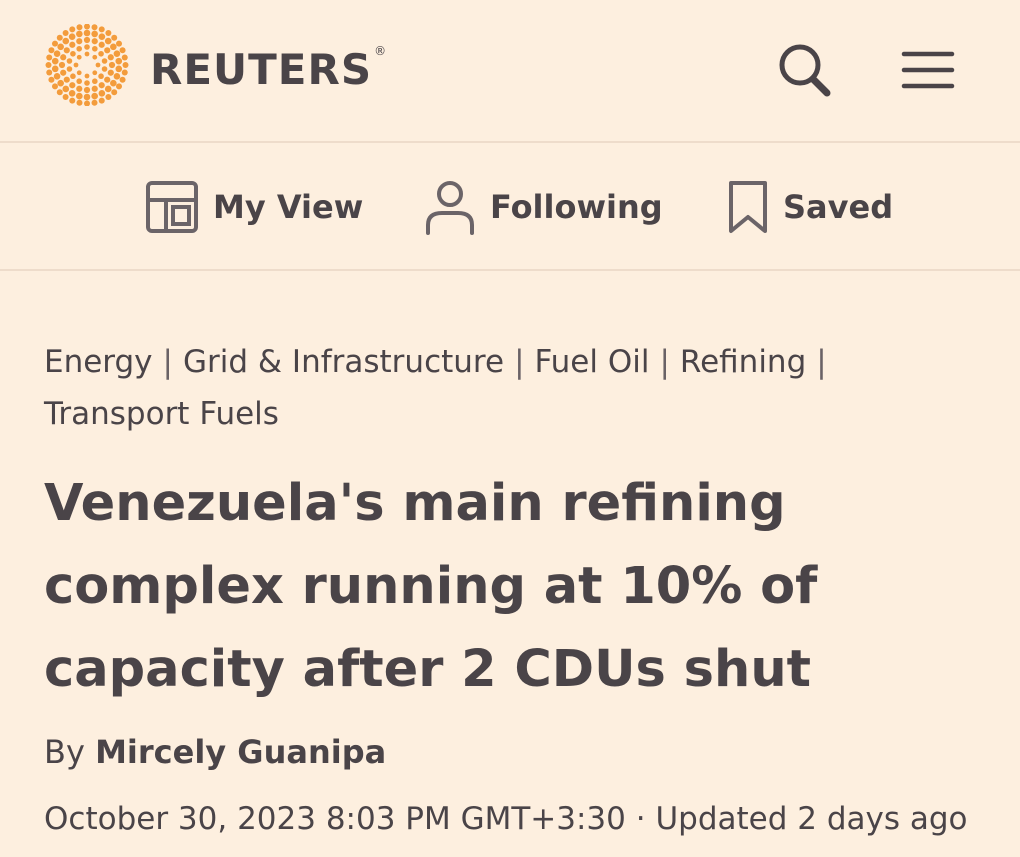 Image resolution: width=1020 pixels, height=857 pixels. What do you see at coordinates (450, 208) in the screenshot?
I see `person-icon` at bounding box center [450, 208].